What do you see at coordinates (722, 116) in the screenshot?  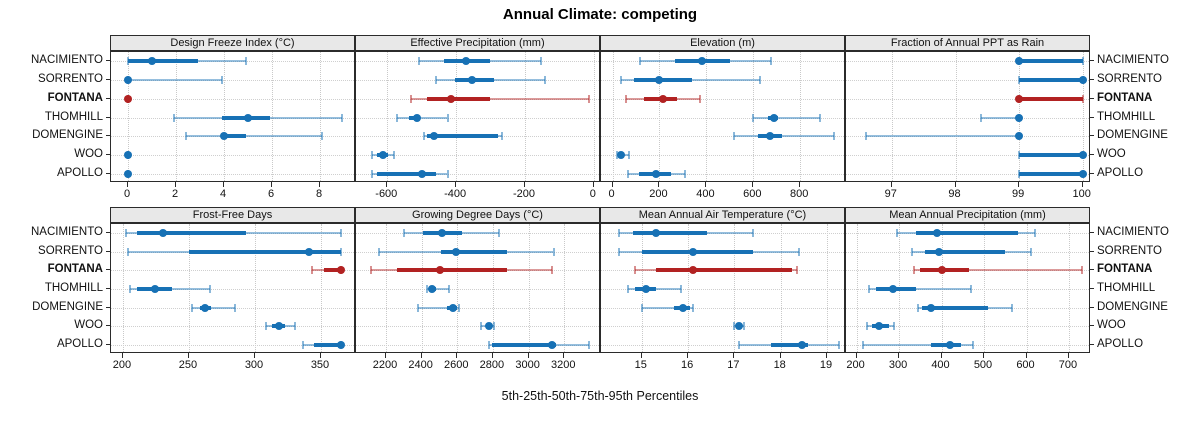 I see `panel-plot` at bounding box center [722, 116].